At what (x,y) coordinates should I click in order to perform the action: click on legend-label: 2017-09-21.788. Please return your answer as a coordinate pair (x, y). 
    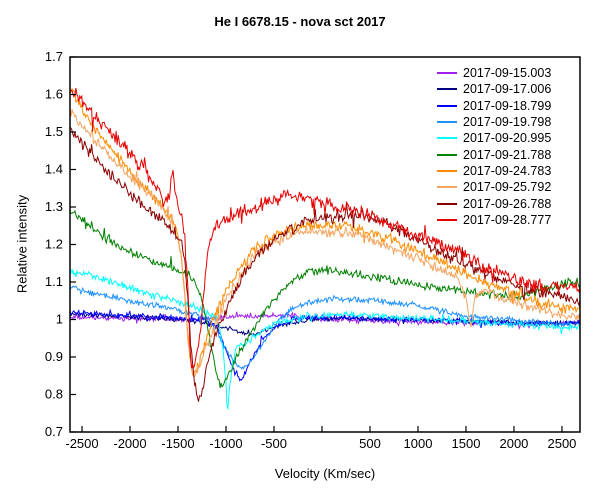
    Looking at the image, I should click on (507, 154).